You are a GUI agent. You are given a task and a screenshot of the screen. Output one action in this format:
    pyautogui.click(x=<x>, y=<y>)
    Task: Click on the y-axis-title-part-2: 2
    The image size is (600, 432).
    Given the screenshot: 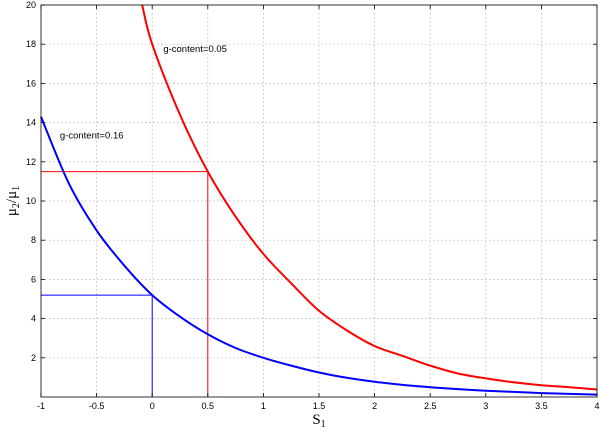 What is the action you would take?
    pyautogui.click(x=16, y=205)
    